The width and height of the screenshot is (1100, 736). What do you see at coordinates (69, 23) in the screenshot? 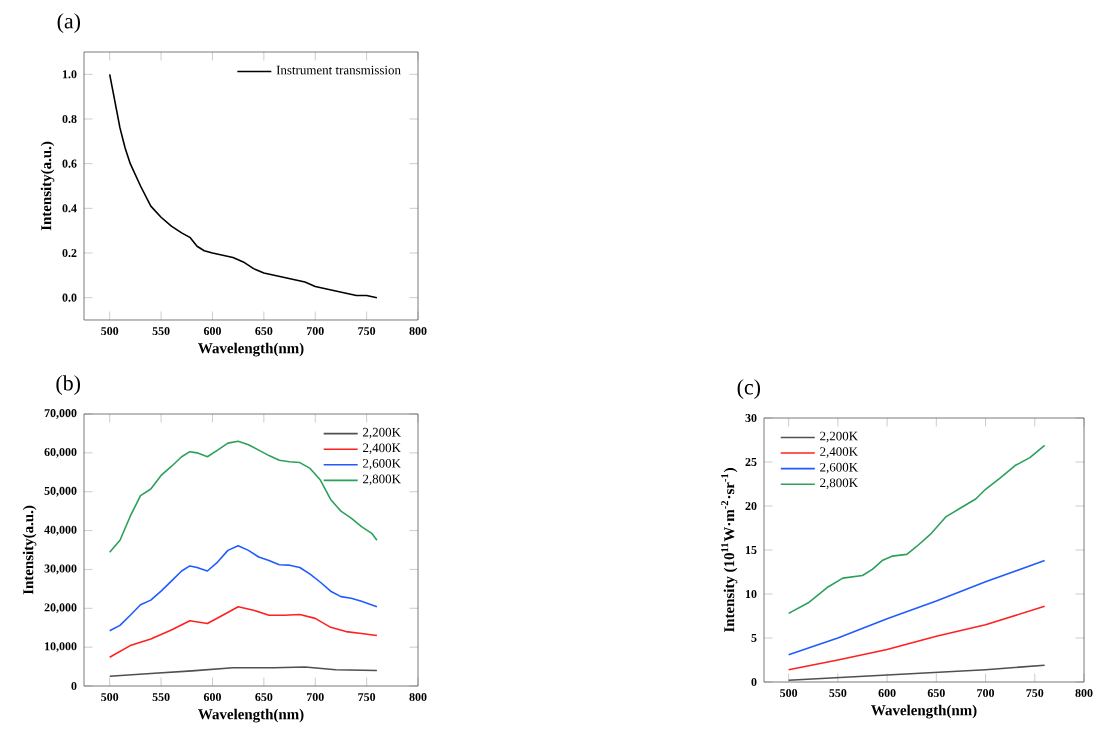
I see `chart-title: (a)` at bounding box center [69, 23].